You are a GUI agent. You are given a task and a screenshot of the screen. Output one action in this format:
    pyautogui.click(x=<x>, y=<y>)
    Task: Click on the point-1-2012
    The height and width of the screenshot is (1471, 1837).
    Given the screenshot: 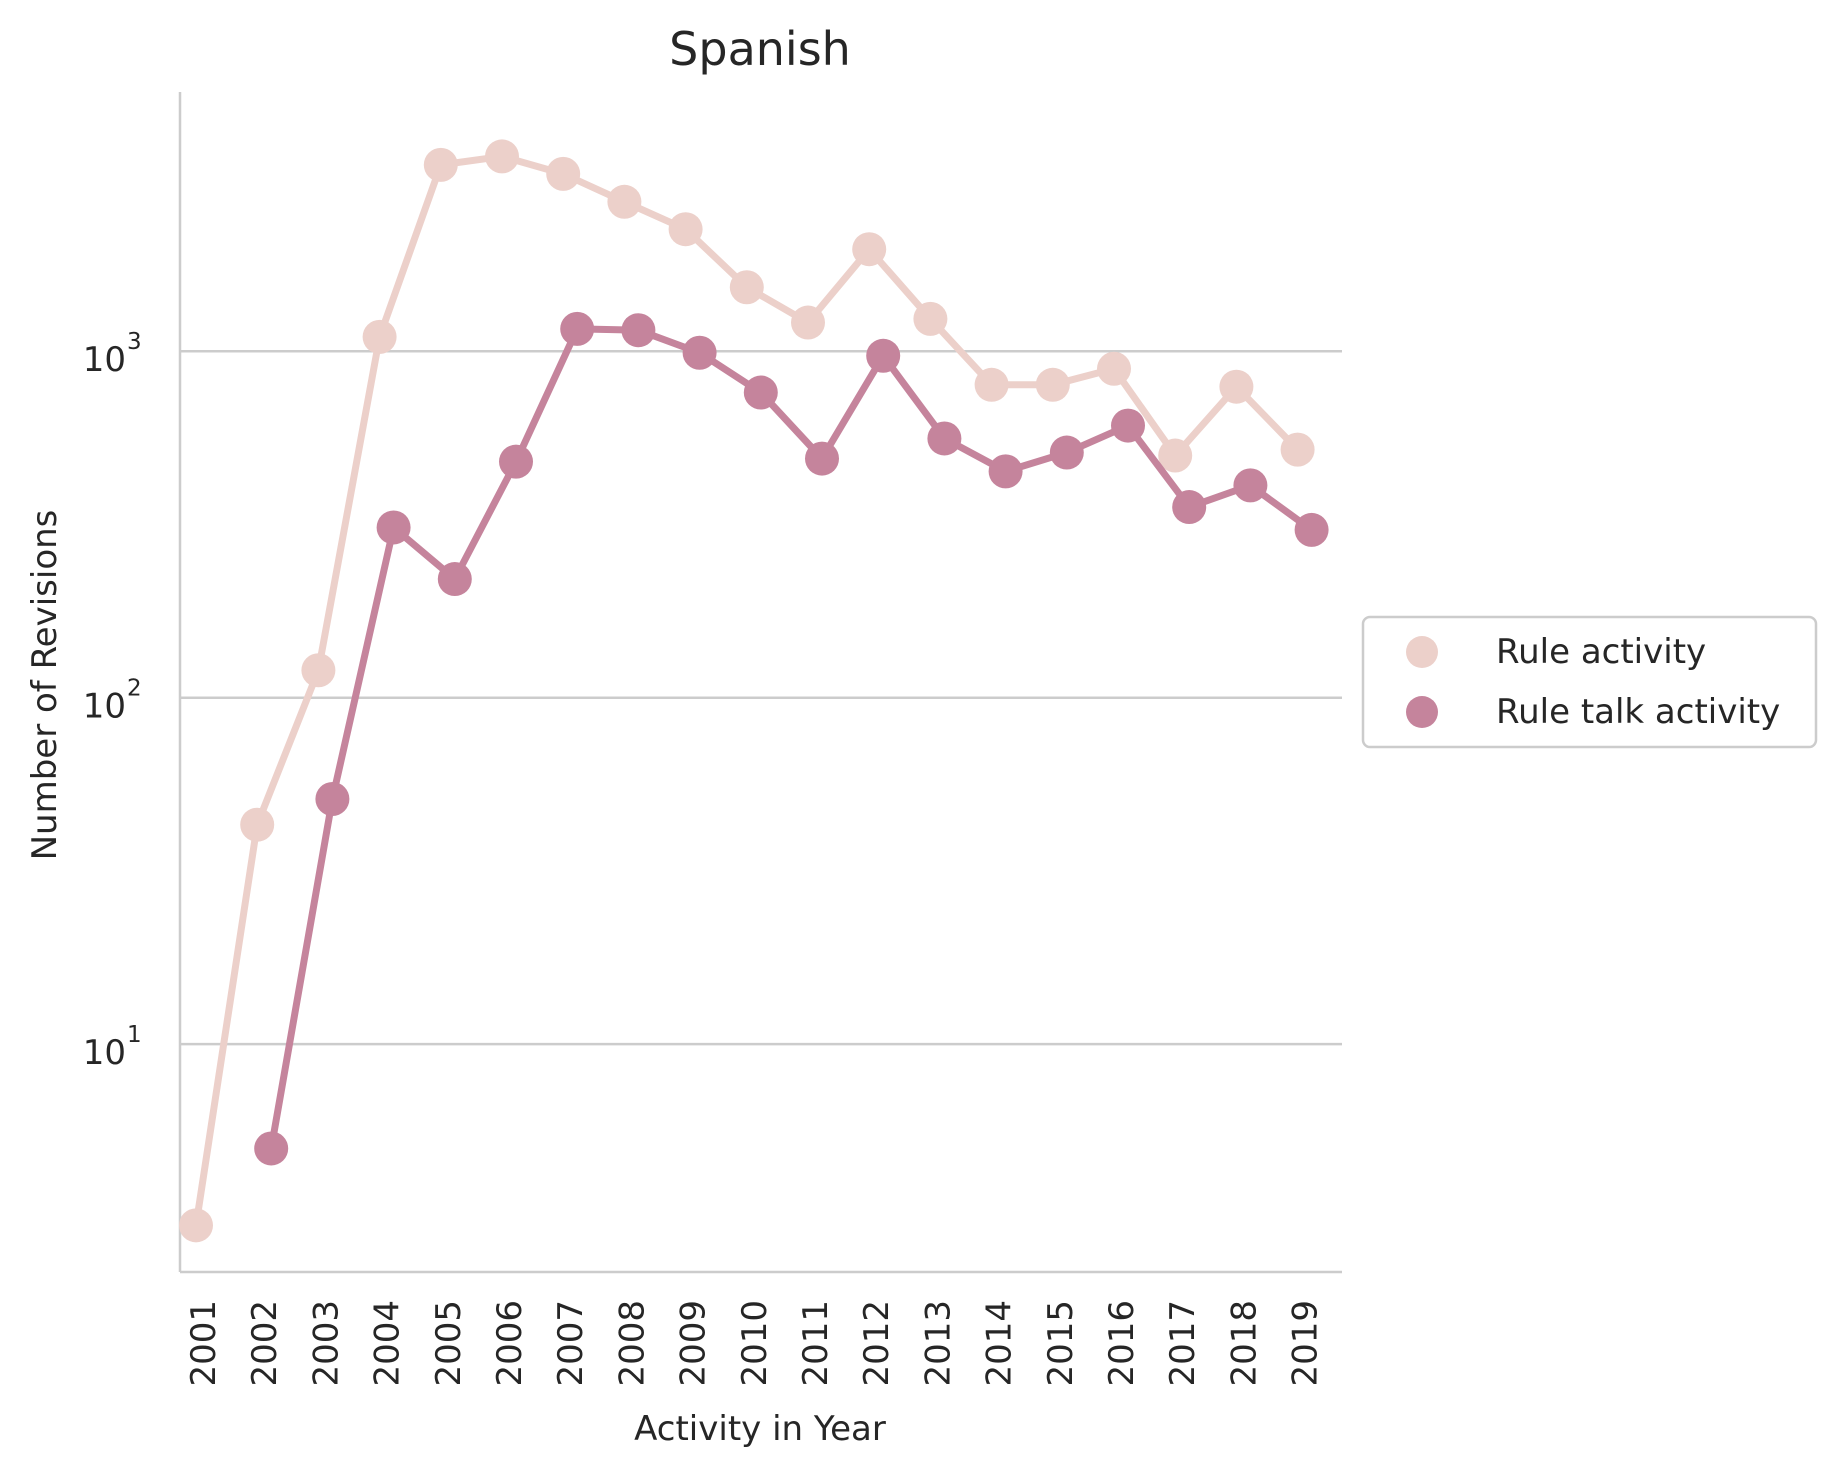 What is the action you would take?
    pyautogui.click(x=883, y=355)
    